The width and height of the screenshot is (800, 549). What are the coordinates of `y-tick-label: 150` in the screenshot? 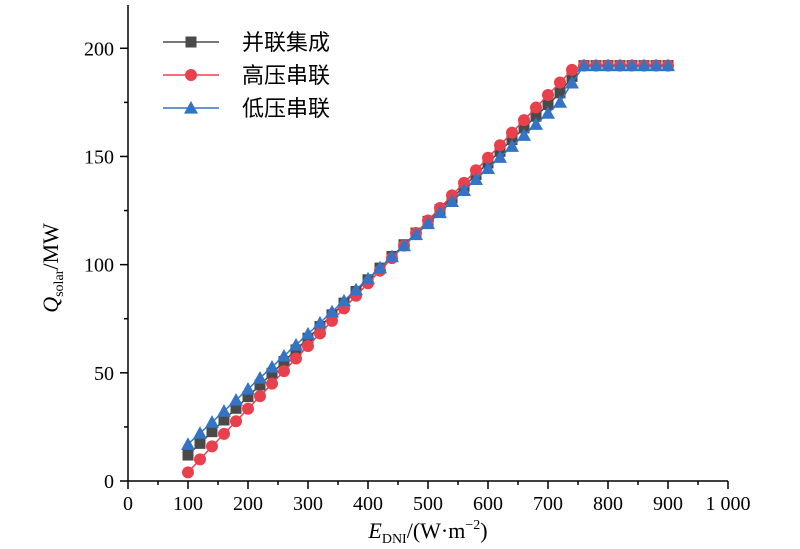 It's located at (99, 157).